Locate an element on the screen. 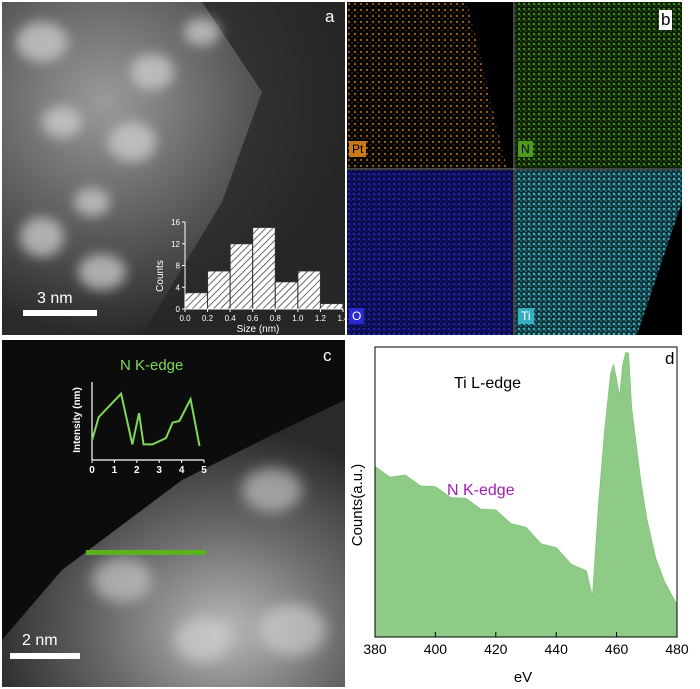 This screenshot has height=689, width=700. n-k-edge-profile: 0 1 2 3 4 5 N K-edge Intensity (nm) is located at coordinates (139, 417).